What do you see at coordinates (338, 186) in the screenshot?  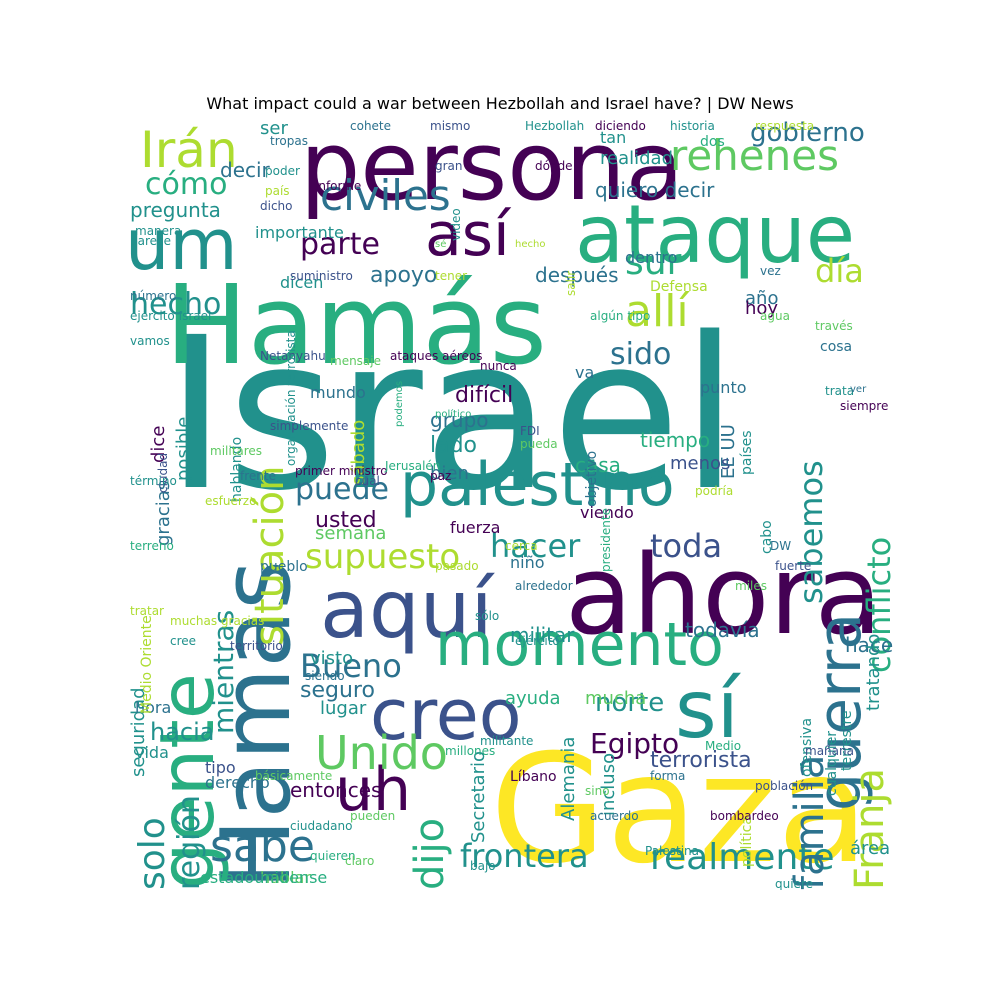 I see `cloud-word: informe` at bounding box center [338, 186].